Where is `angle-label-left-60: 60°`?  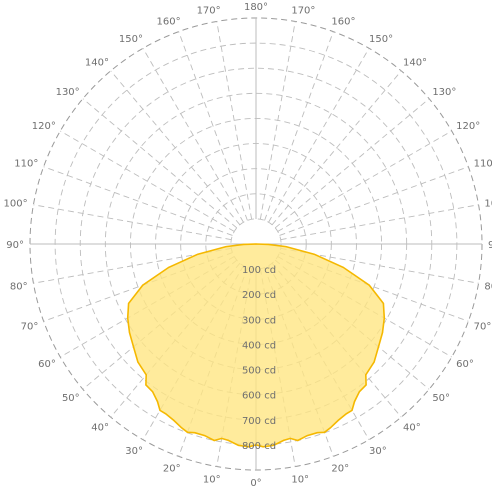
angle-label-left-60: 60° is located at coordinates (47, 364).